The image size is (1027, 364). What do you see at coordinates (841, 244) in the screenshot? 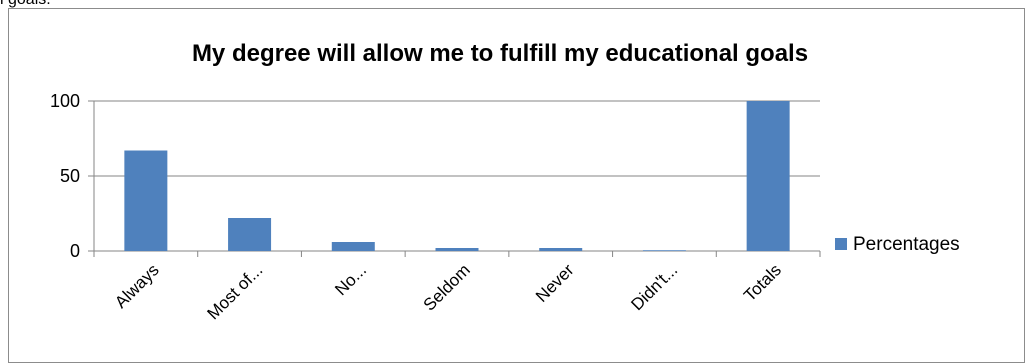
I see `legend-swatch` at bounding box center [841, 244].